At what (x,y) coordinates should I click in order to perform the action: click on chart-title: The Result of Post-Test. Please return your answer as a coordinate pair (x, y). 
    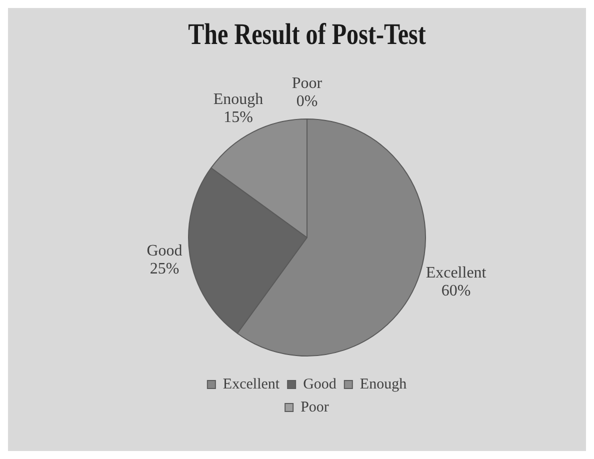
    Looking at the image, I should click on (307, 33).